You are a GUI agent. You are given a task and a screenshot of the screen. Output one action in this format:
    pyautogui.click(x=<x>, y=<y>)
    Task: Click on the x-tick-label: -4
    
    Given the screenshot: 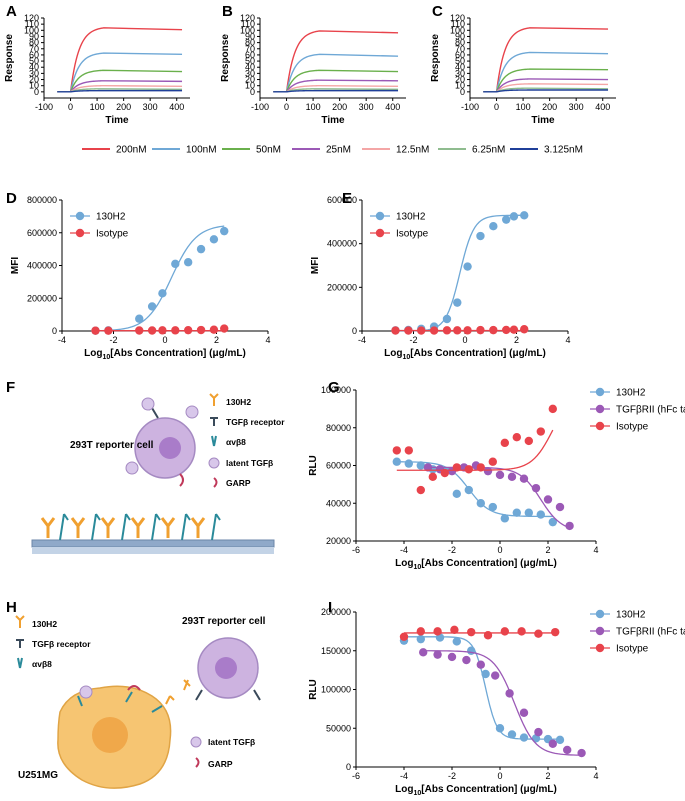 What is the action you would take?
    pyautogui.click(x=404, y=550)
    